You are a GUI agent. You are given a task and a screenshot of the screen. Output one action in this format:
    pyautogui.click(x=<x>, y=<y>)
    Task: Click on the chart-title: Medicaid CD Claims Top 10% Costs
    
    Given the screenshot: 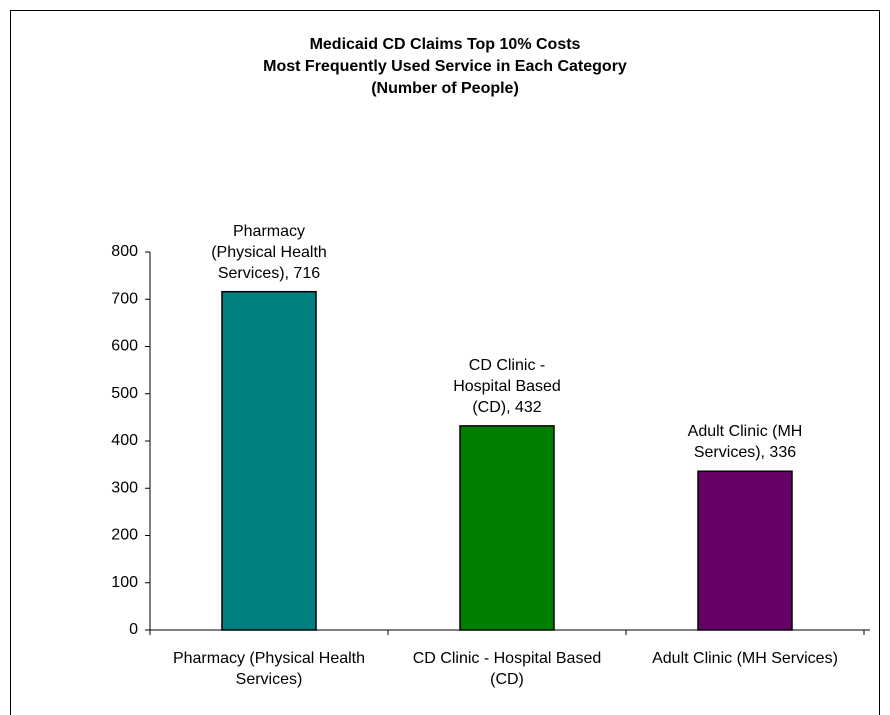 What is the action you would take?
    pyautogui.click(x=445, y=44)
    